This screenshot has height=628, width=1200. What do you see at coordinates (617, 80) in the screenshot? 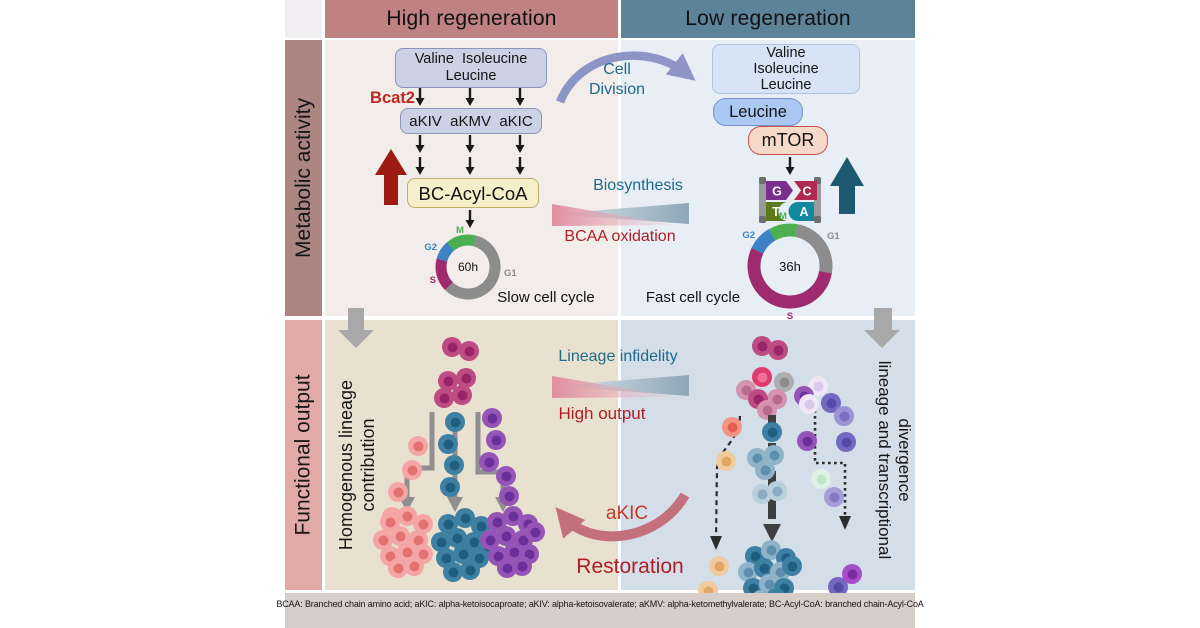
I see `cell-division-label: Cell Division` at bounding box center [617, 80].